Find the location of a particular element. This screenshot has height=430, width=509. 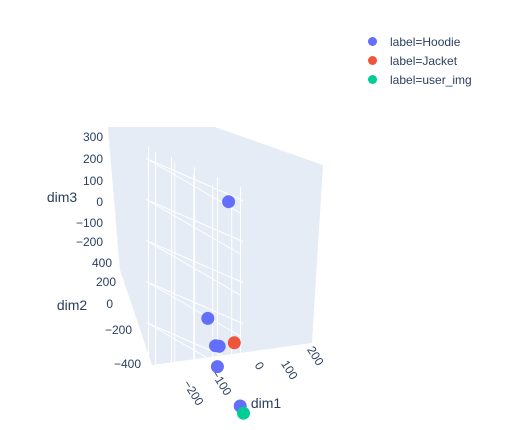

legend-swatch-hoodie is located at coordinates (372, 41).